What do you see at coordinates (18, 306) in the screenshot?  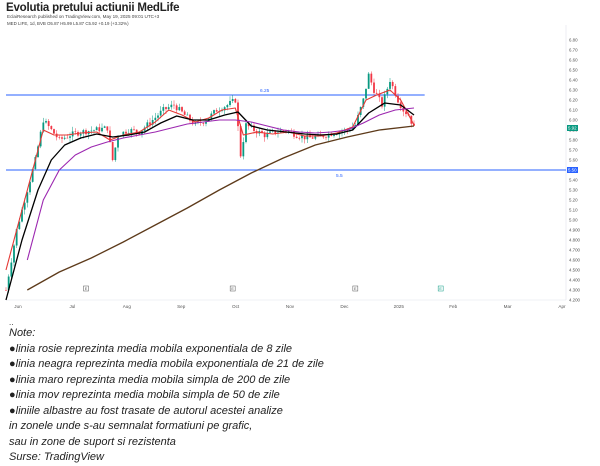 I see `x-tick-label: Jun` at bounding box center [18, 306].